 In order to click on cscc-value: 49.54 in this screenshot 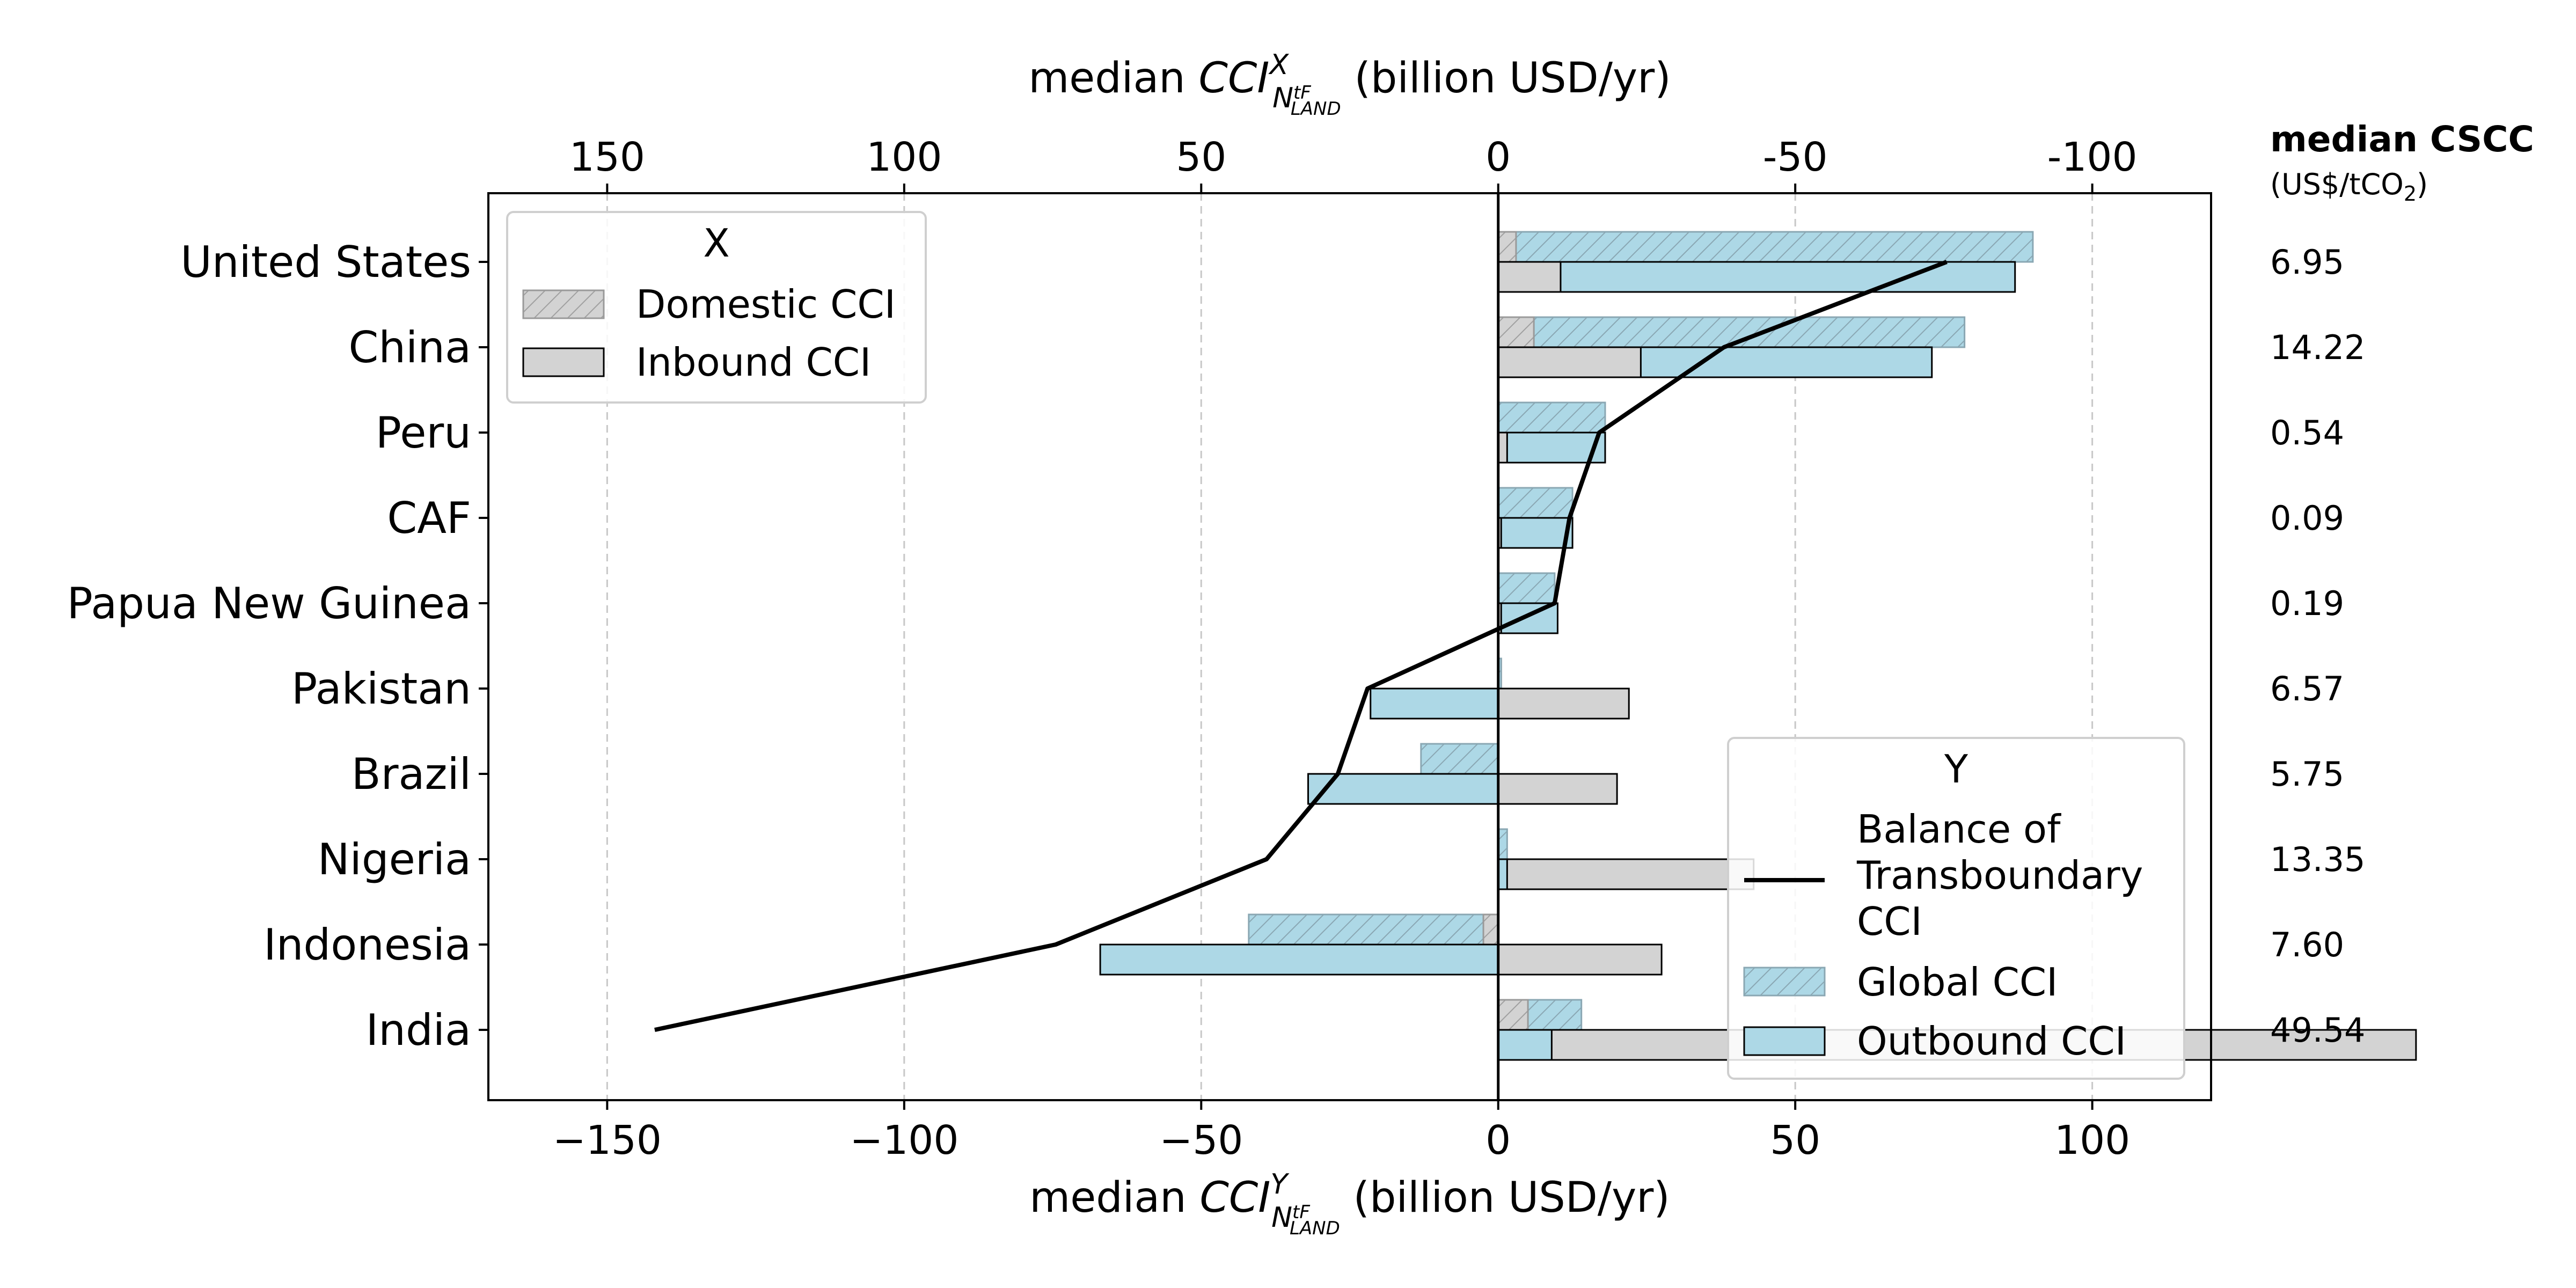, I will do `click(2318, 1030)`.